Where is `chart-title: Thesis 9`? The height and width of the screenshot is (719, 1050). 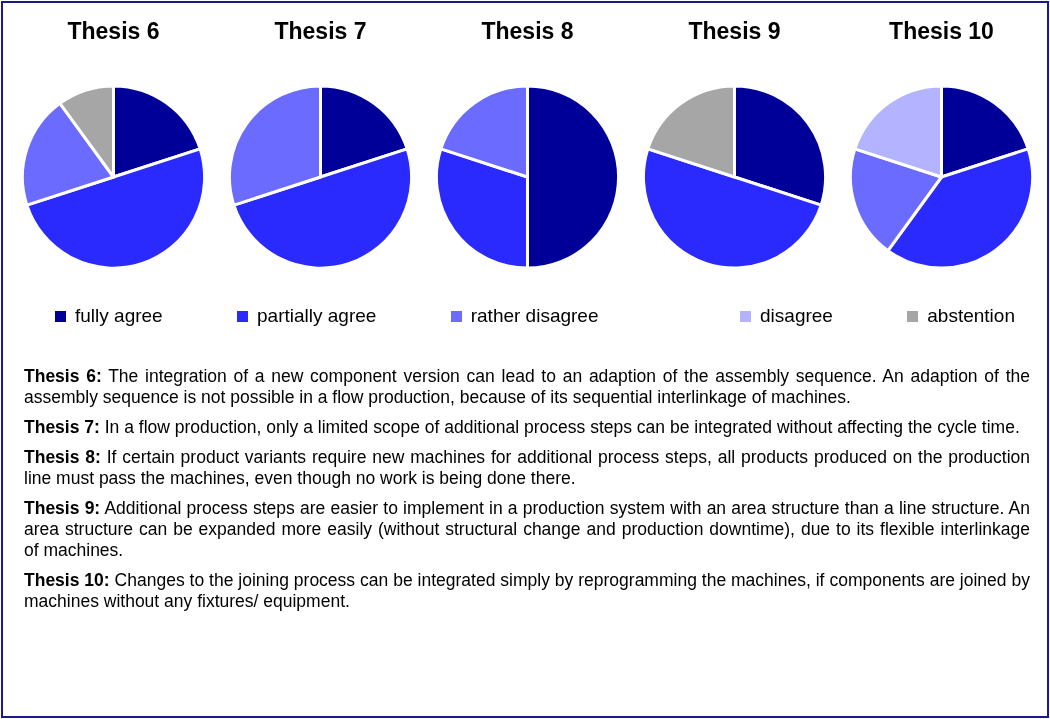
chart-title: Thesis 9 is located at coordinates (734, 30).